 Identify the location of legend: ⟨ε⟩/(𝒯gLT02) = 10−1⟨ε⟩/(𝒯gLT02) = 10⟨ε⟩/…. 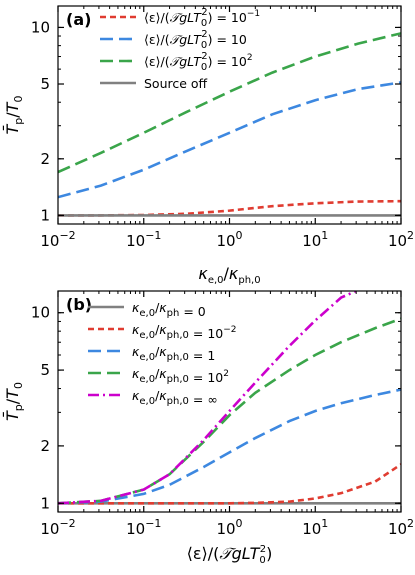
(180, 49).